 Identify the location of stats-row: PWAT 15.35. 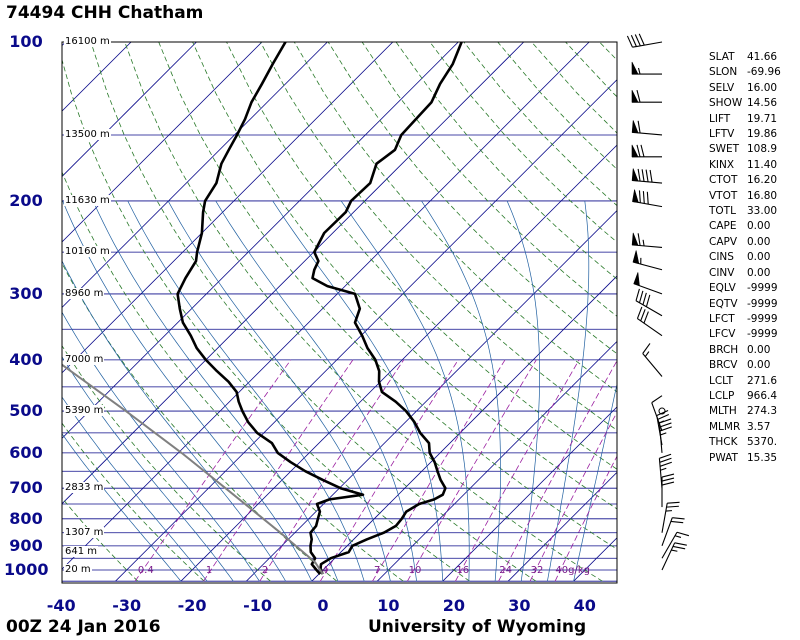
(745, 458).